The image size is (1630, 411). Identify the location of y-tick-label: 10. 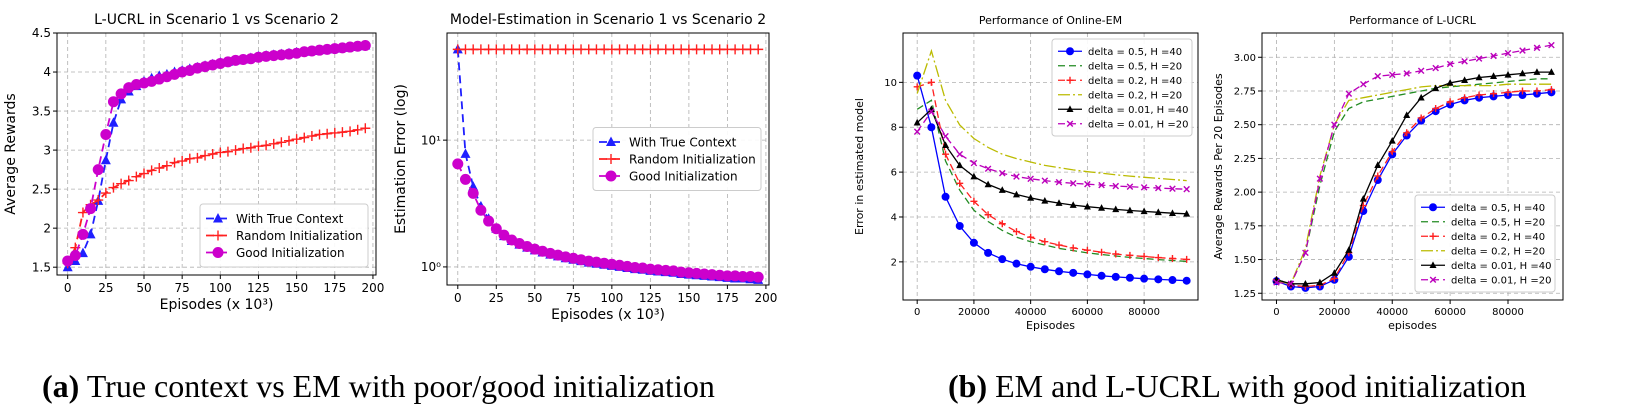
(890, 83).